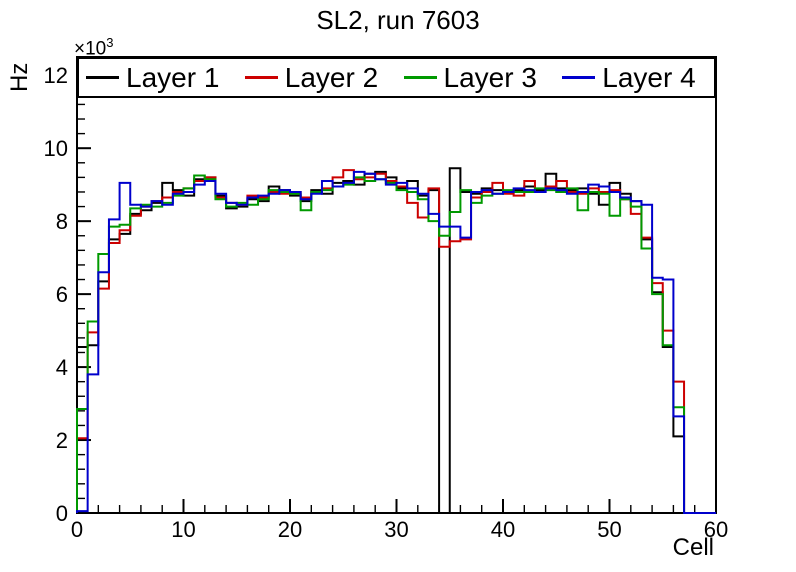 The height and width of the screenshot is (572, 796). I want to click on legend-entry-layer-4: Layer 4, so click(634, 77).